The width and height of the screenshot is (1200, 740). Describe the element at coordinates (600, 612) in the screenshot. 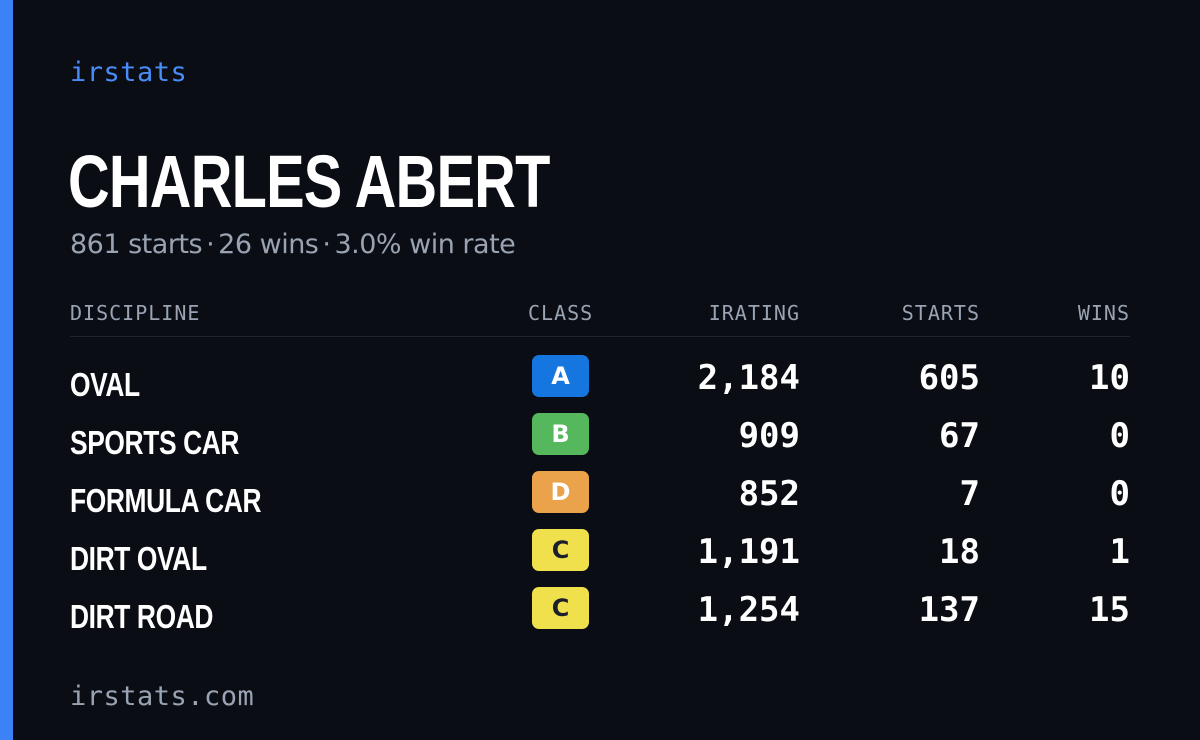

I see `table-row: DIRT ROAD C 1,254 137 15` at that location.